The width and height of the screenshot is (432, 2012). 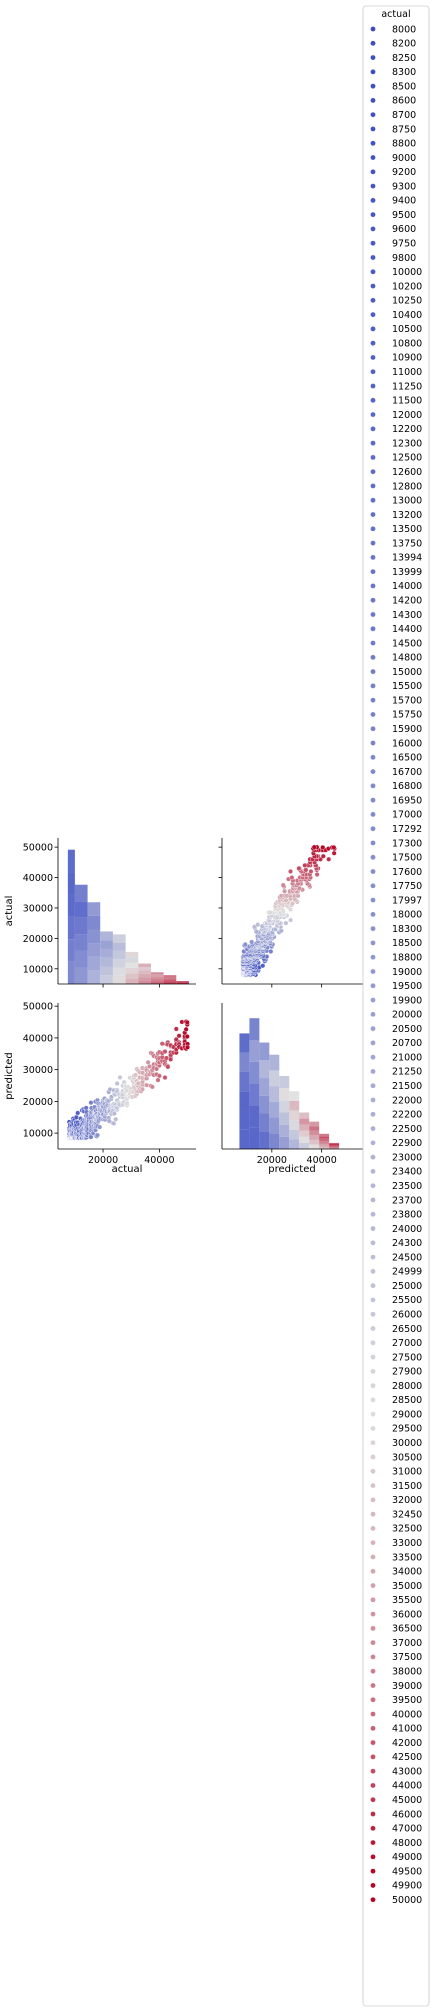 I want to click on legend-label: 10250, so click(x=407, y=301).